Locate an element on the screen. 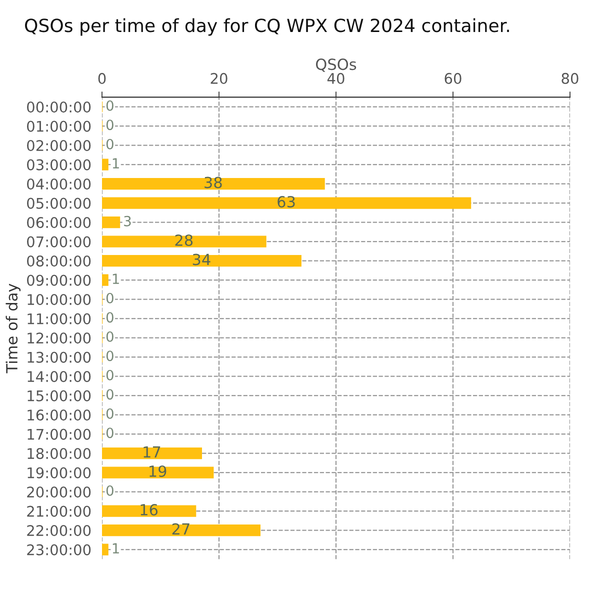 Image resolution: width=600 pixels, height=600 pixels. x-tick-label: 20 is located at coordinates (219, 78).